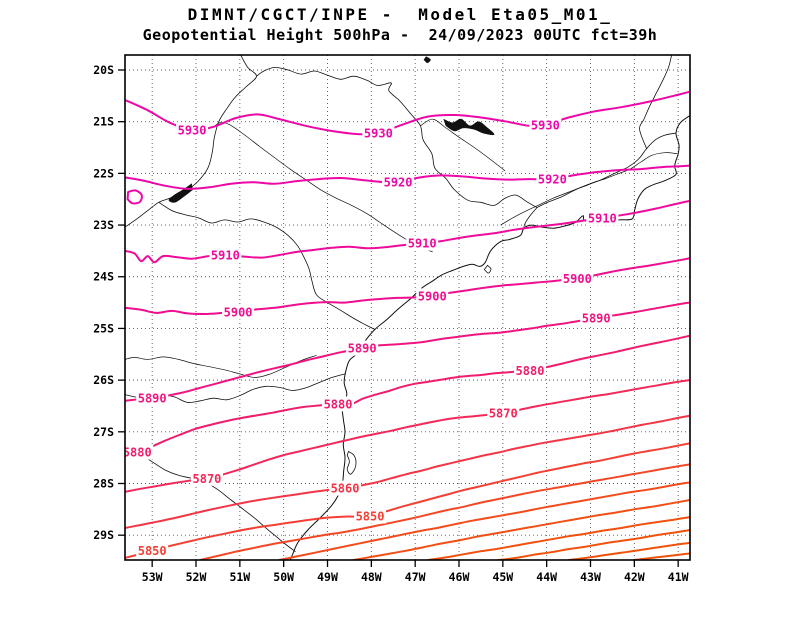 This screenshot has width=800, height=618. Describe the element at coordinates (103, 380) in the screenshot. I see `y-axis-tick-label: 26S` at that location.